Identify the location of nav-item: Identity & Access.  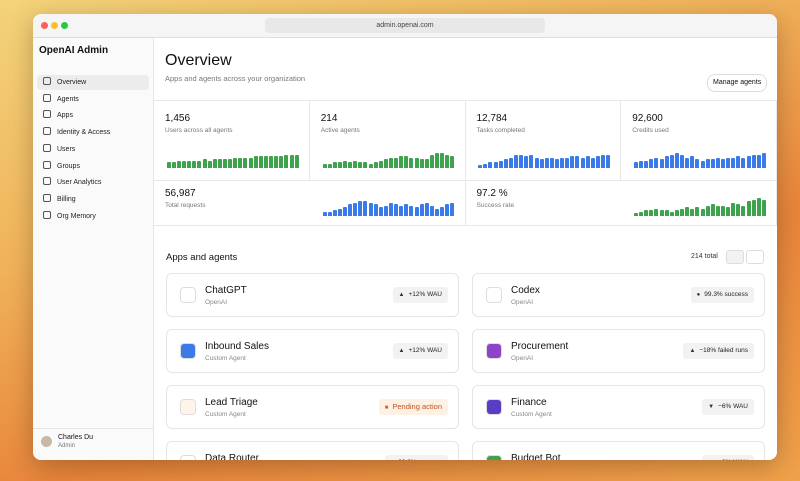
(93, 132).